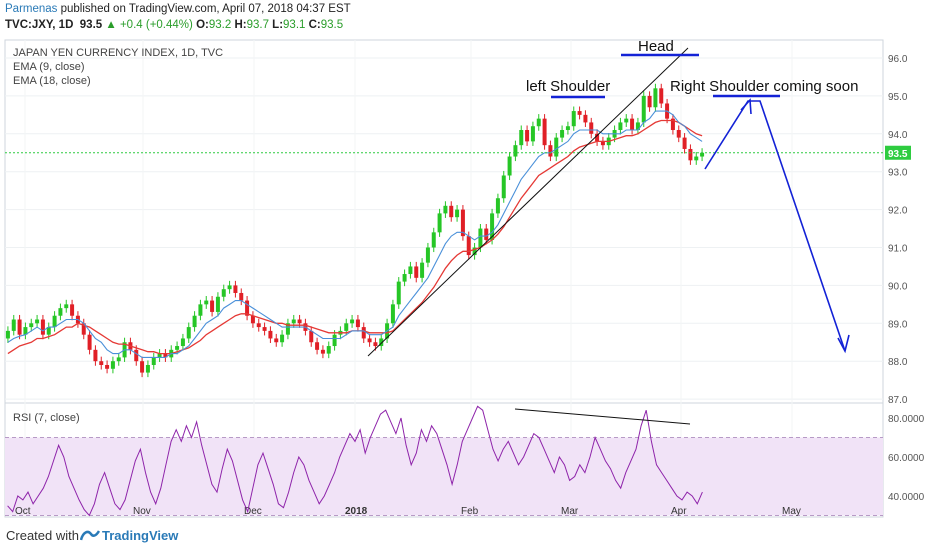 The image size is (932, 550). I want to click on tradingview-logo-icon, so click(90, 535).